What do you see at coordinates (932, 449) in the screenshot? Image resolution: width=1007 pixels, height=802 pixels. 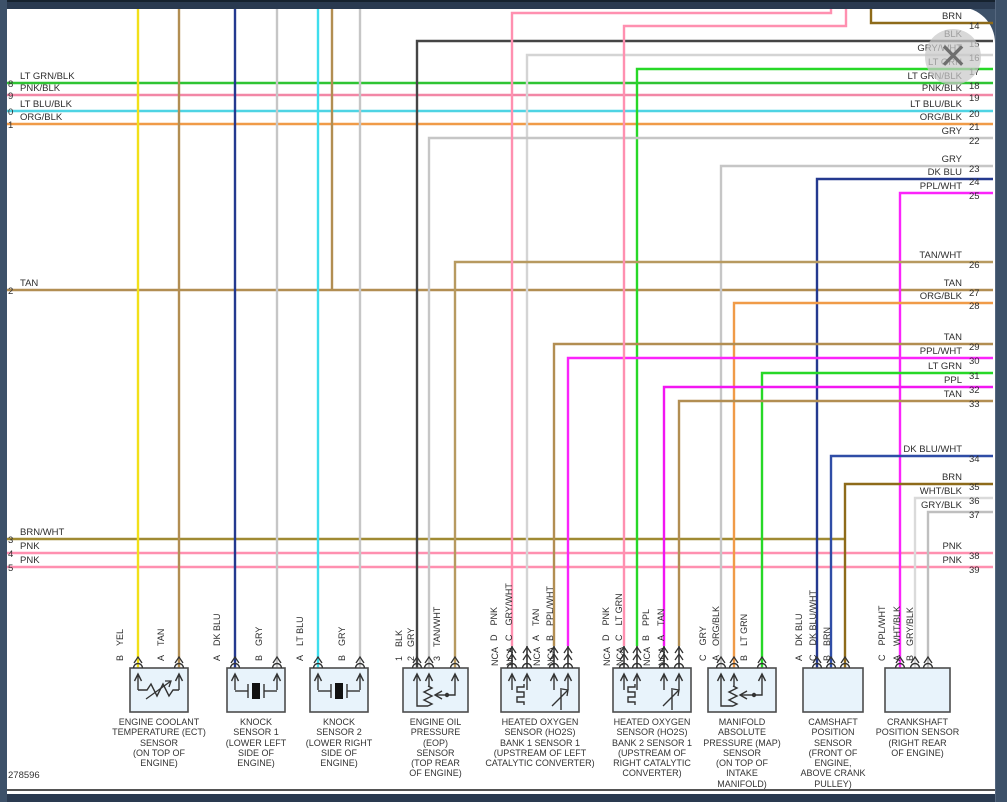 I see `wire-label-right-34: DK BLU/WHT` at bounding box center [932, 449].